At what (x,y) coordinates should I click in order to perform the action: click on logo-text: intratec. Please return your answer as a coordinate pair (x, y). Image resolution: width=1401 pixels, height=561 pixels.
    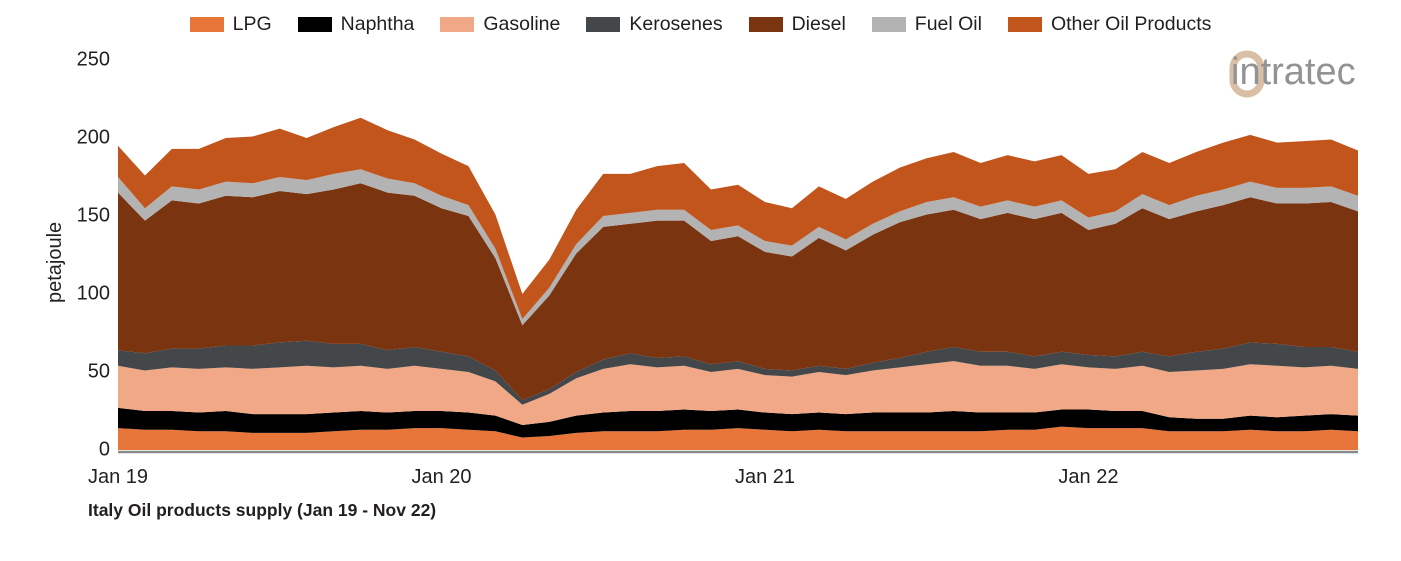
    Looking at the image, I should click on (1293, 72).